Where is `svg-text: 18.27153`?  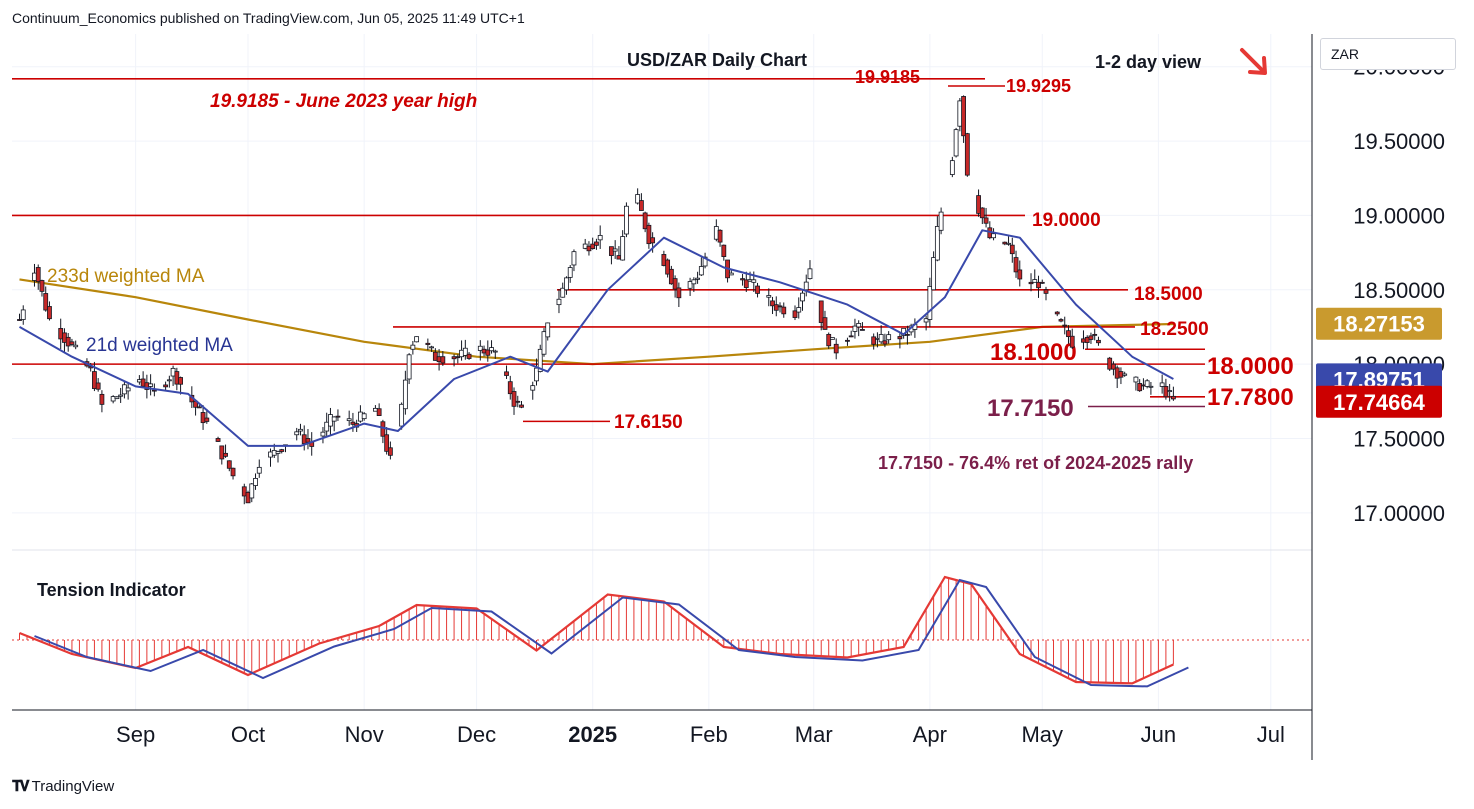
svg-text: 18.27153 is located at coordinates (1379, 324).